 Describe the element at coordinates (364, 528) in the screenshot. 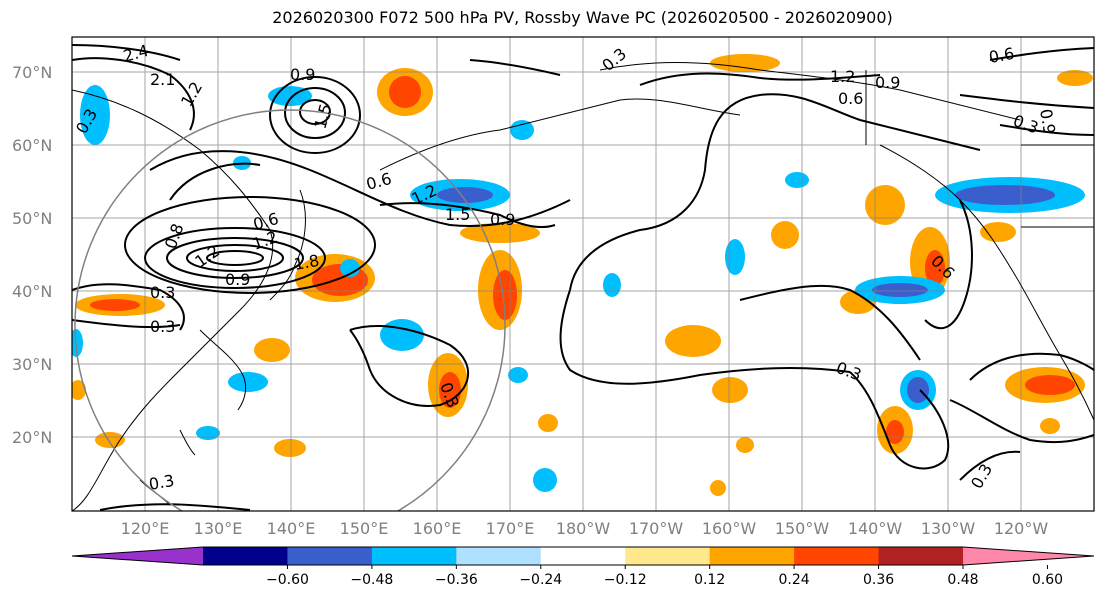

I see `lon-label: 150°E` at that location.